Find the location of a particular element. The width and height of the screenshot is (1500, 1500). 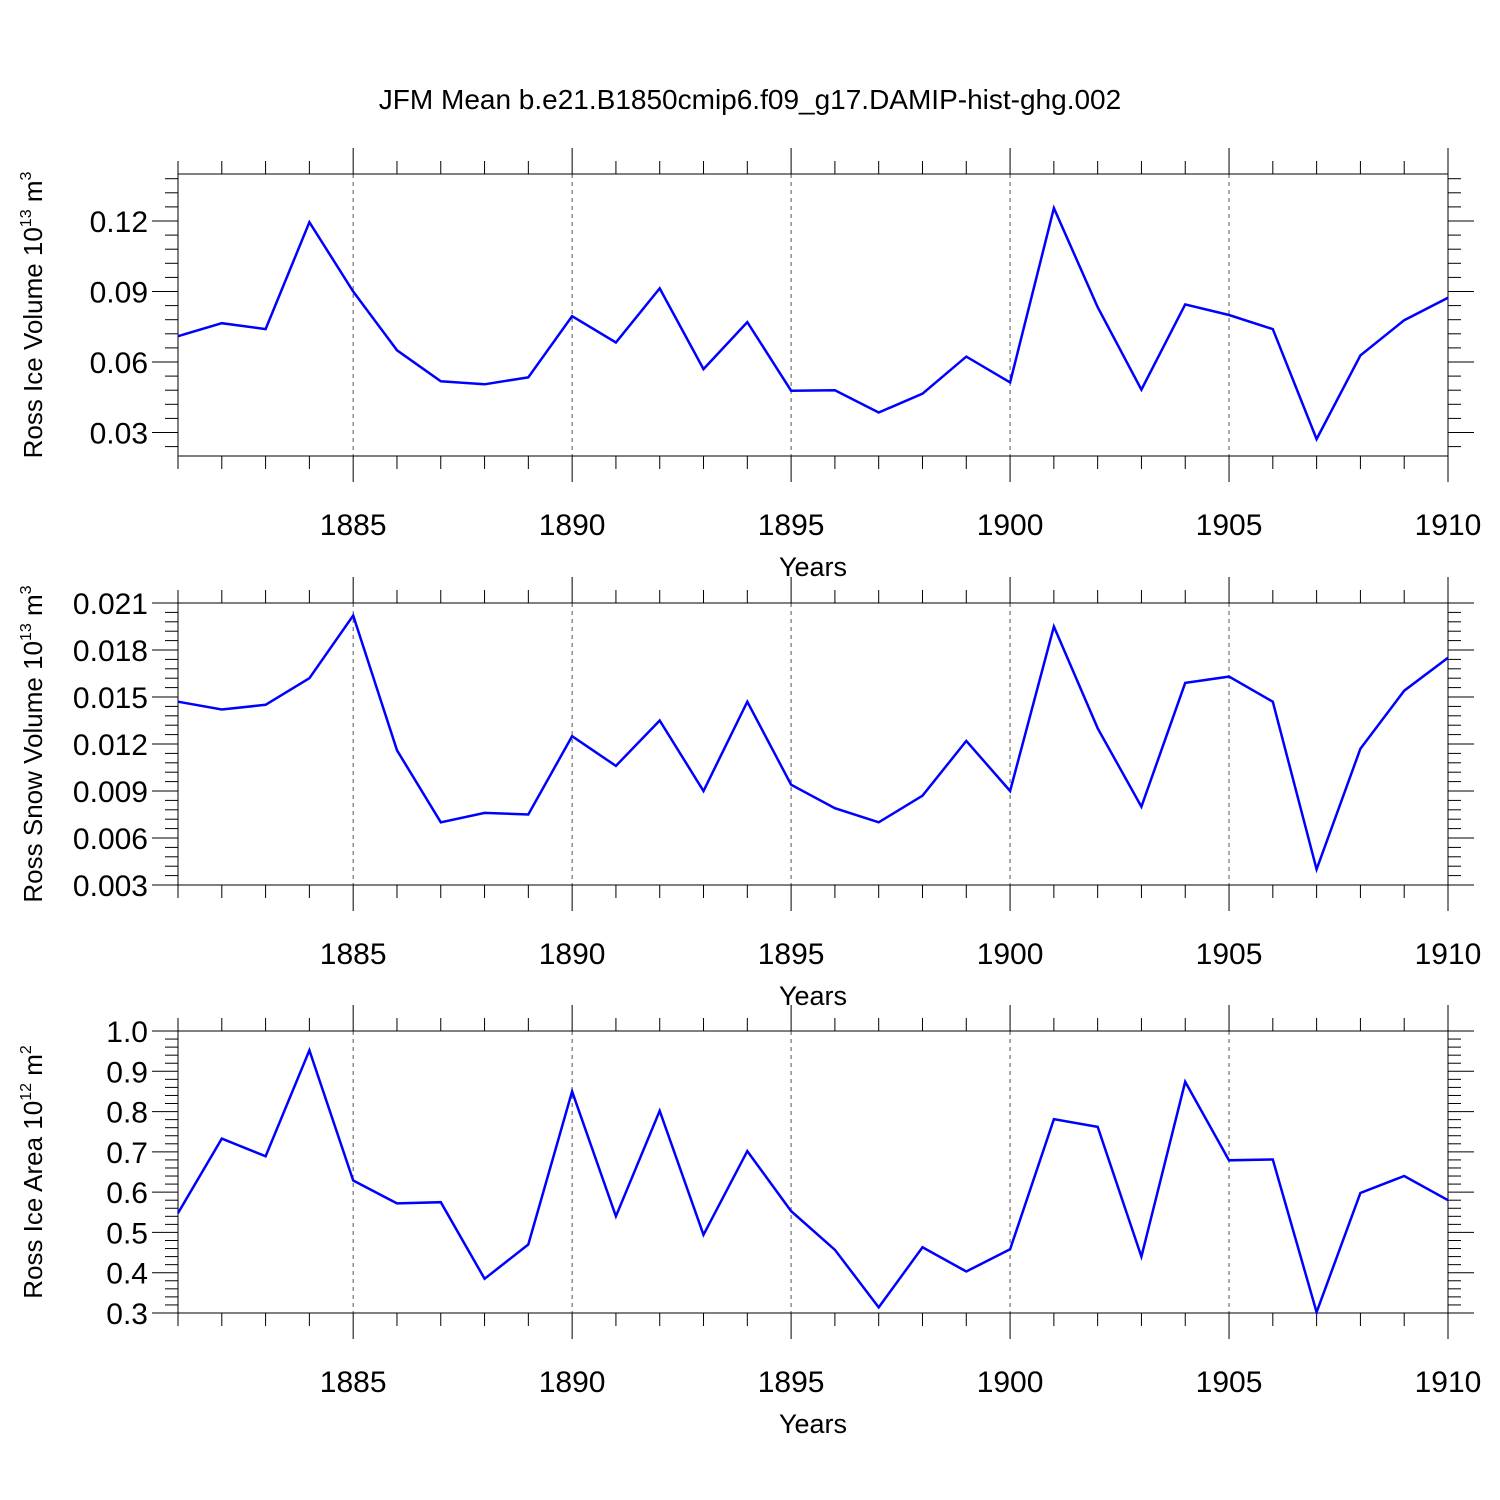

y-tick-label: 0.012 is located at coordinates (110, 745).